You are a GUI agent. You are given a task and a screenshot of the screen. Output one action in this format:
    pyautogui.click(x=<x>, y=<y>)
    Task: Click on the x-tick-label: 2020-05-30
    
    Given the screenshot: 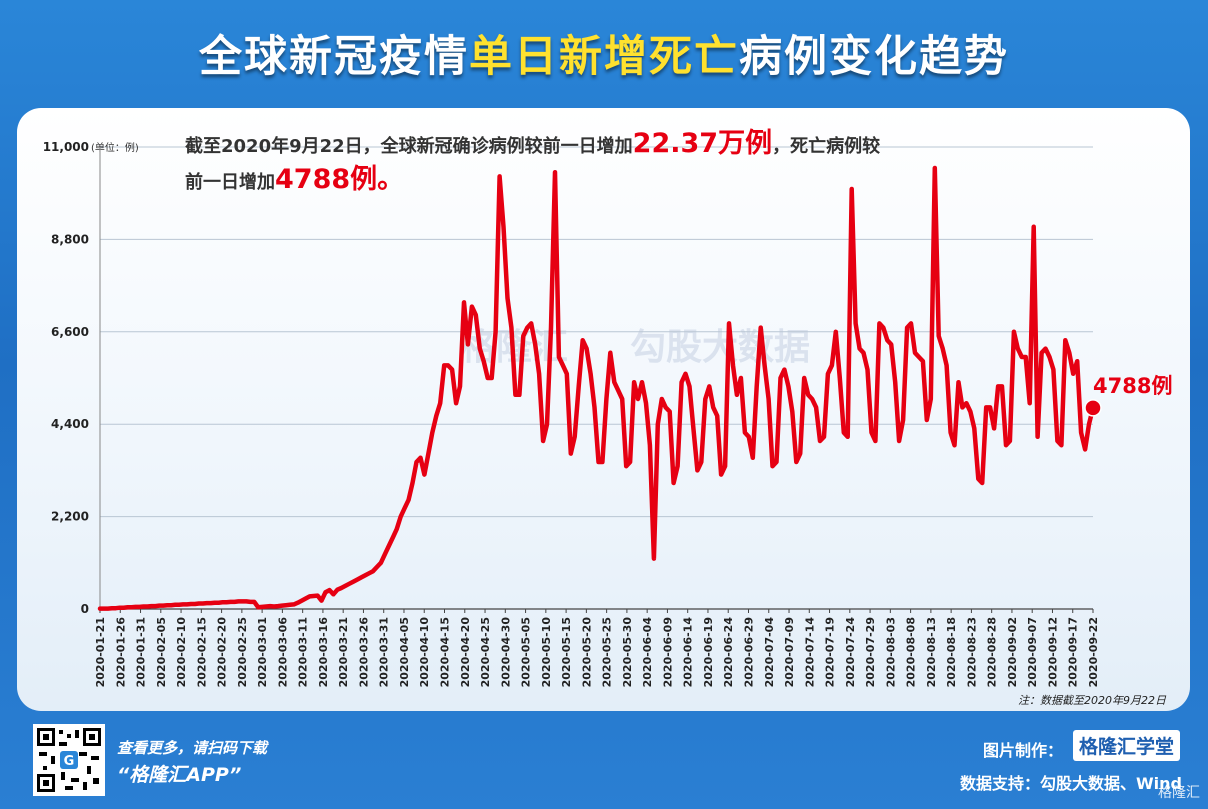 What is the action you would take?
    pyautogui.click(x=627, y=652)
    